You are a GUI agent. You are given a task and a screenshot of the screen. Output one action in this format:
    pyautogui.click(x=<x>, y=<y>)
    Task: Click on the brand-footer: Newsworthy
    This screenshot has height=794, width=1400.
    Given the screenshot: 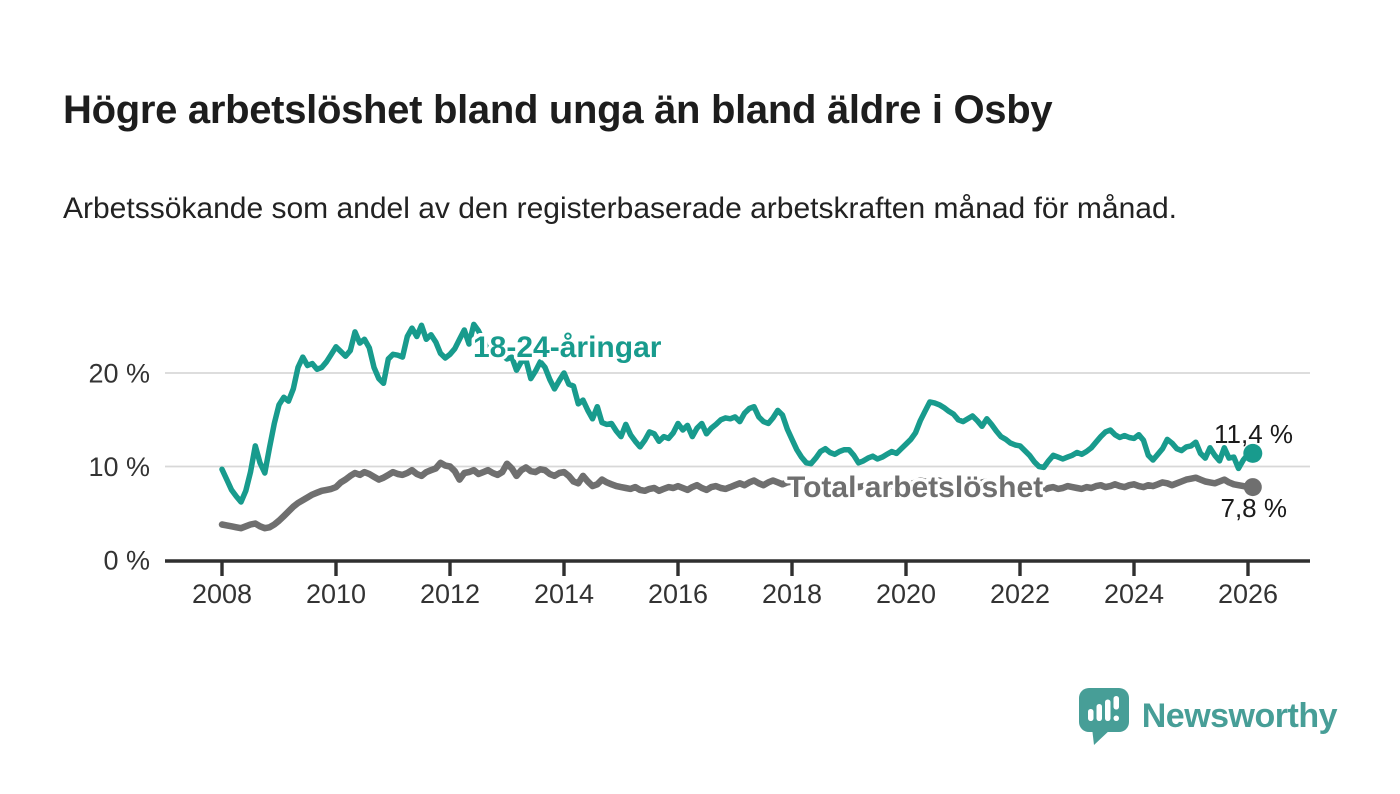 What is the action you would take?
    pyautogui.click(x=1208, y=717)
    